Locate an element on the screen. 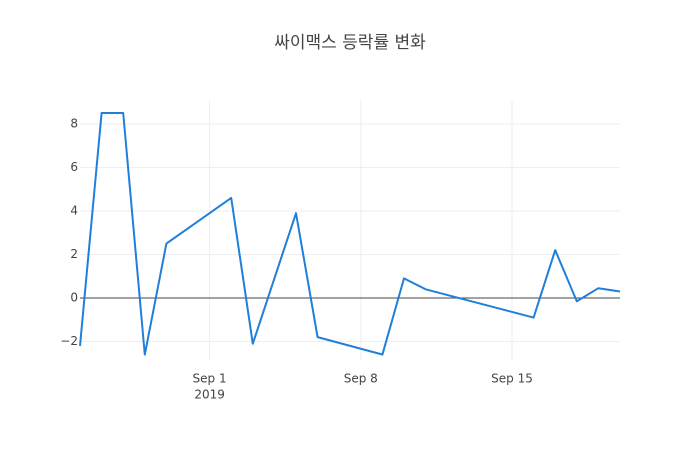  chart-title: 싸이맥스 등락률 변화 is located at coordinates (350, 43).